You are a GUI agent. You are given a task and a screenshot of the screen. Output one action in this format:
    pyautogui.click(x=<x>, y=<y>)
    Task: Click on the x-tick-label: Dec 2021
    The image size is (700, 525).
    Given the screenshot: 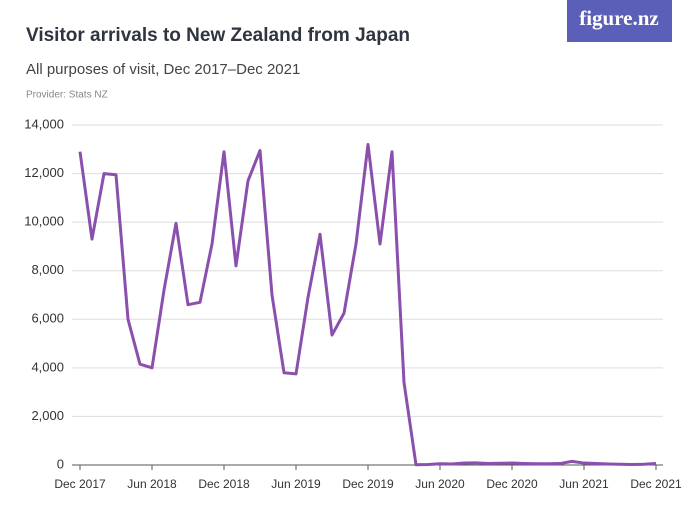 What is the action you would take?
    pyautogui.click(x=656, y=484)
    